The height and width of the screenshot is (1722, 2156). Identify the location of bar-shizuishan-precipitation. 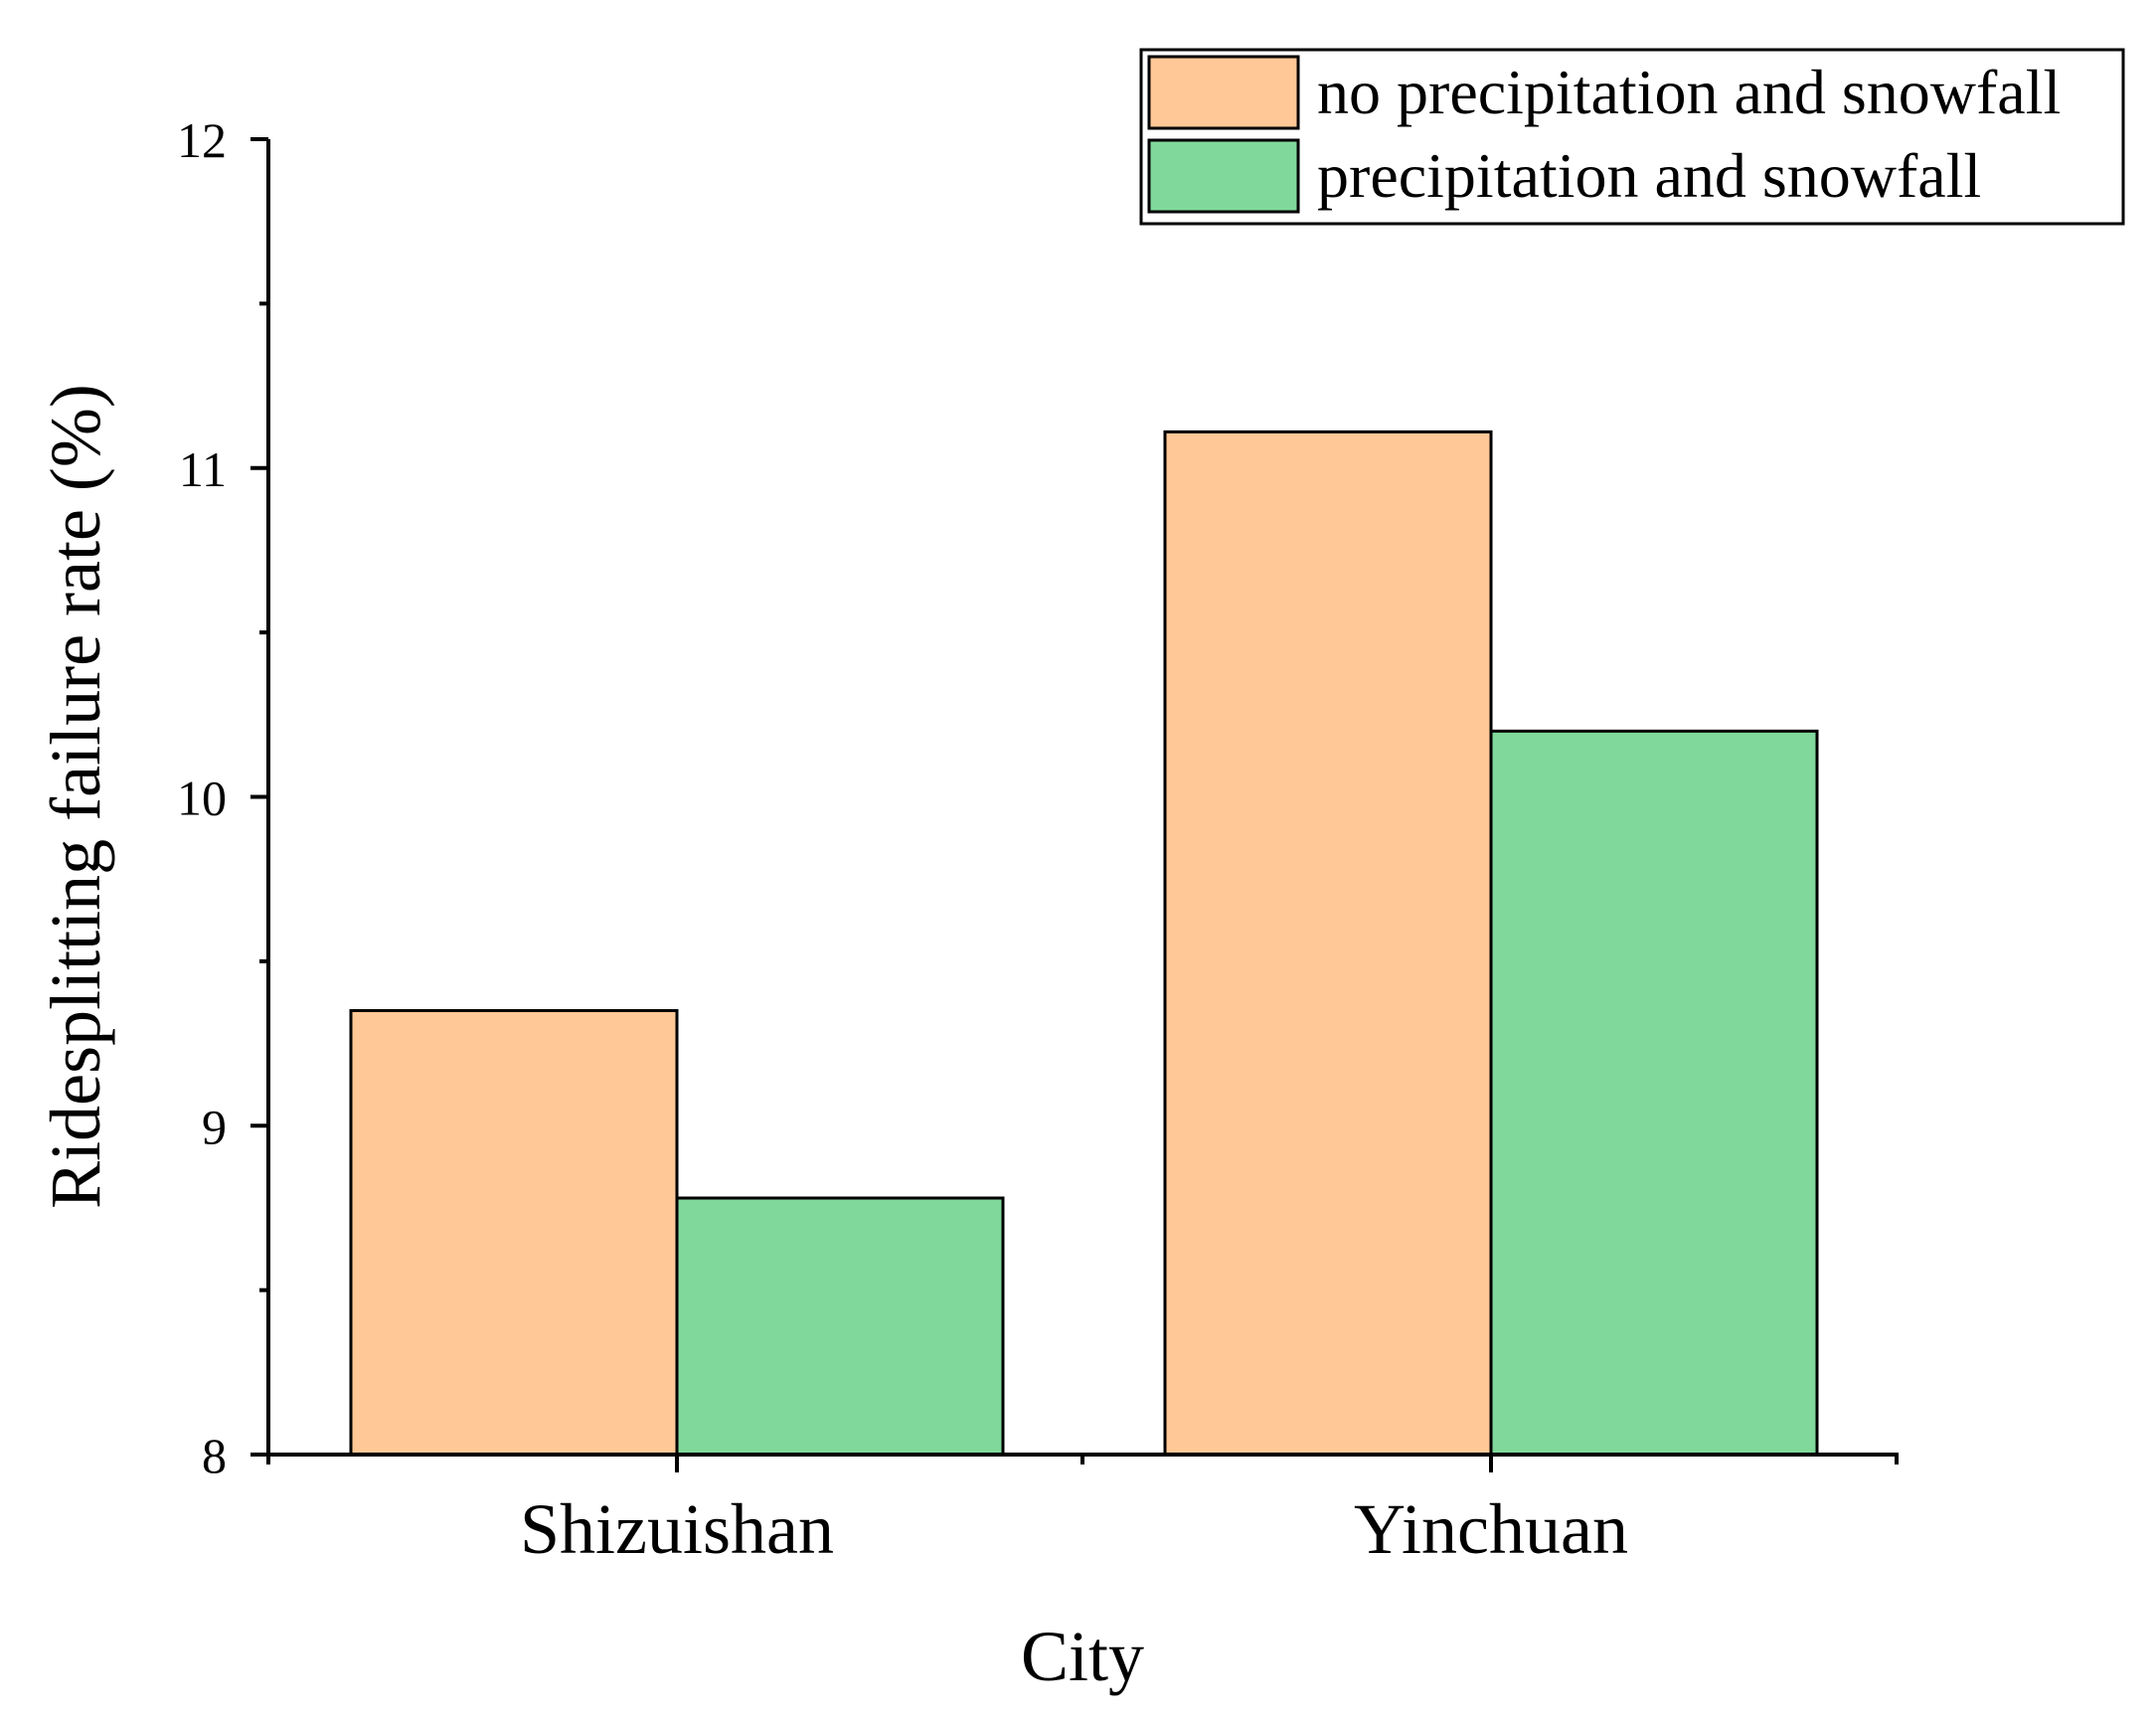
(840, 1326).